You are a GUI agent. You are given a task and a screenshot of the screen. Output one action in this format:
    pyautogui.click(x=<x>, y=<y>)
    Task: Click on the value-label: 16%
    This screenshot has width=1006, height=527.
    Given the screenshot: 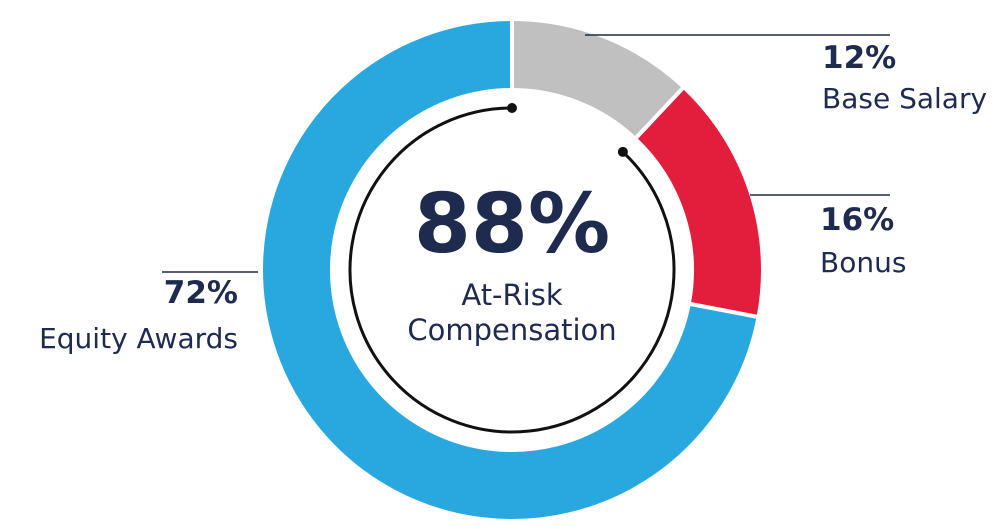 What is the action you would take?
    pyautogui.click(x=857, y=220)
    